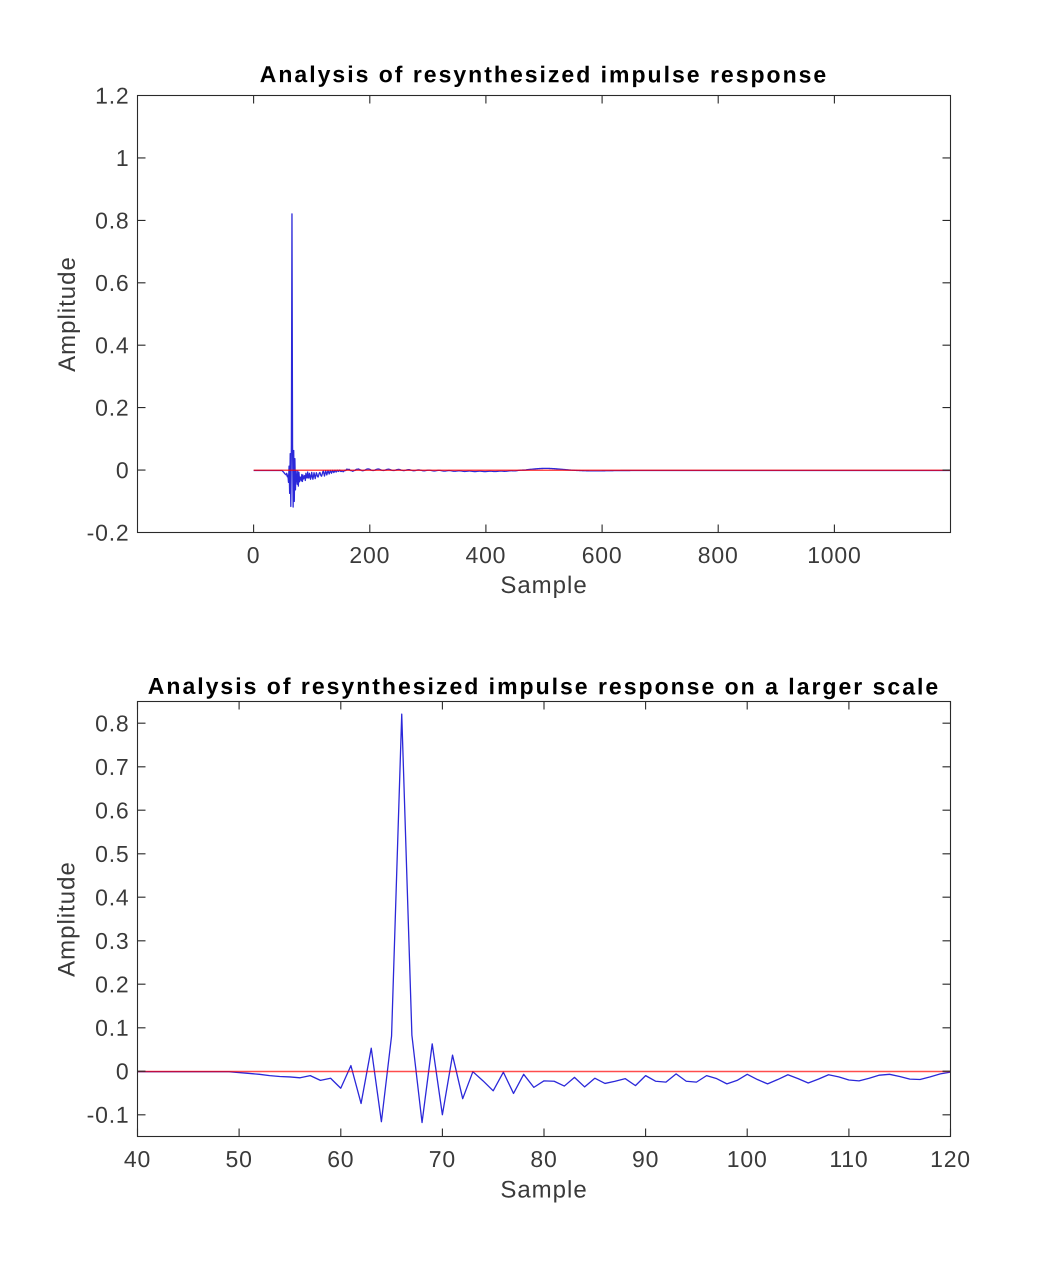 The image size is (1050, 1279). What do you see at coordinates (340, 1159) in the screenshot?
I see `svg-text: 60` at bounding box center [340, 1159].